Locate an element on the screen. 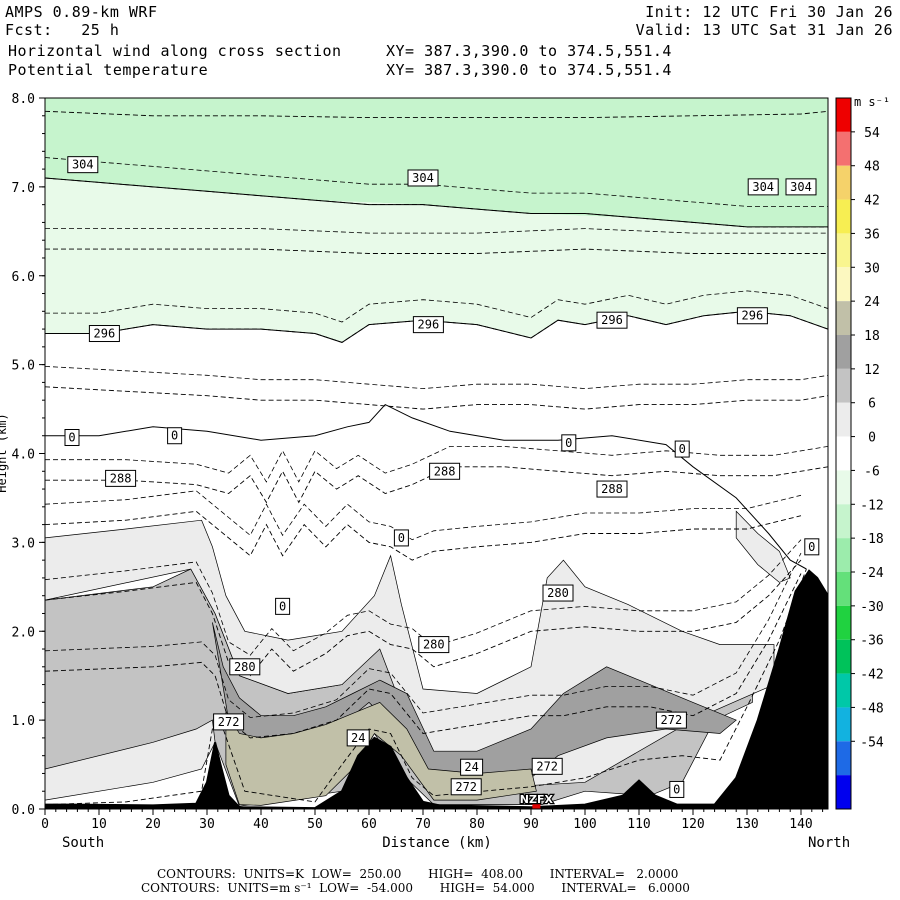 The height and width of the screenshot is (900, 900). x-tick-label: 70 is located at coordinates (423, 824).